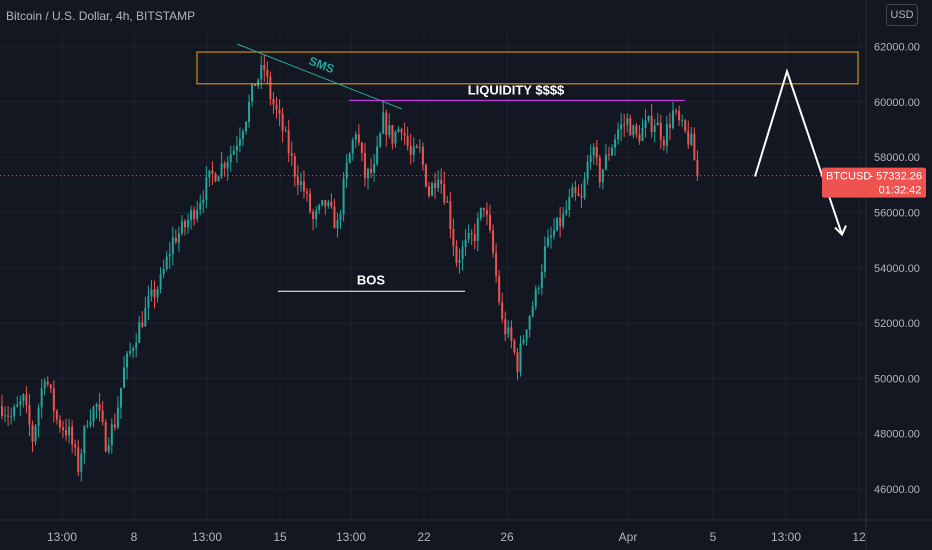 The image size is (932, 550). What do you see at coordinates (902, 15) in the screenshot?
I see `currency-button: USD` at bounding box center [902, 15].